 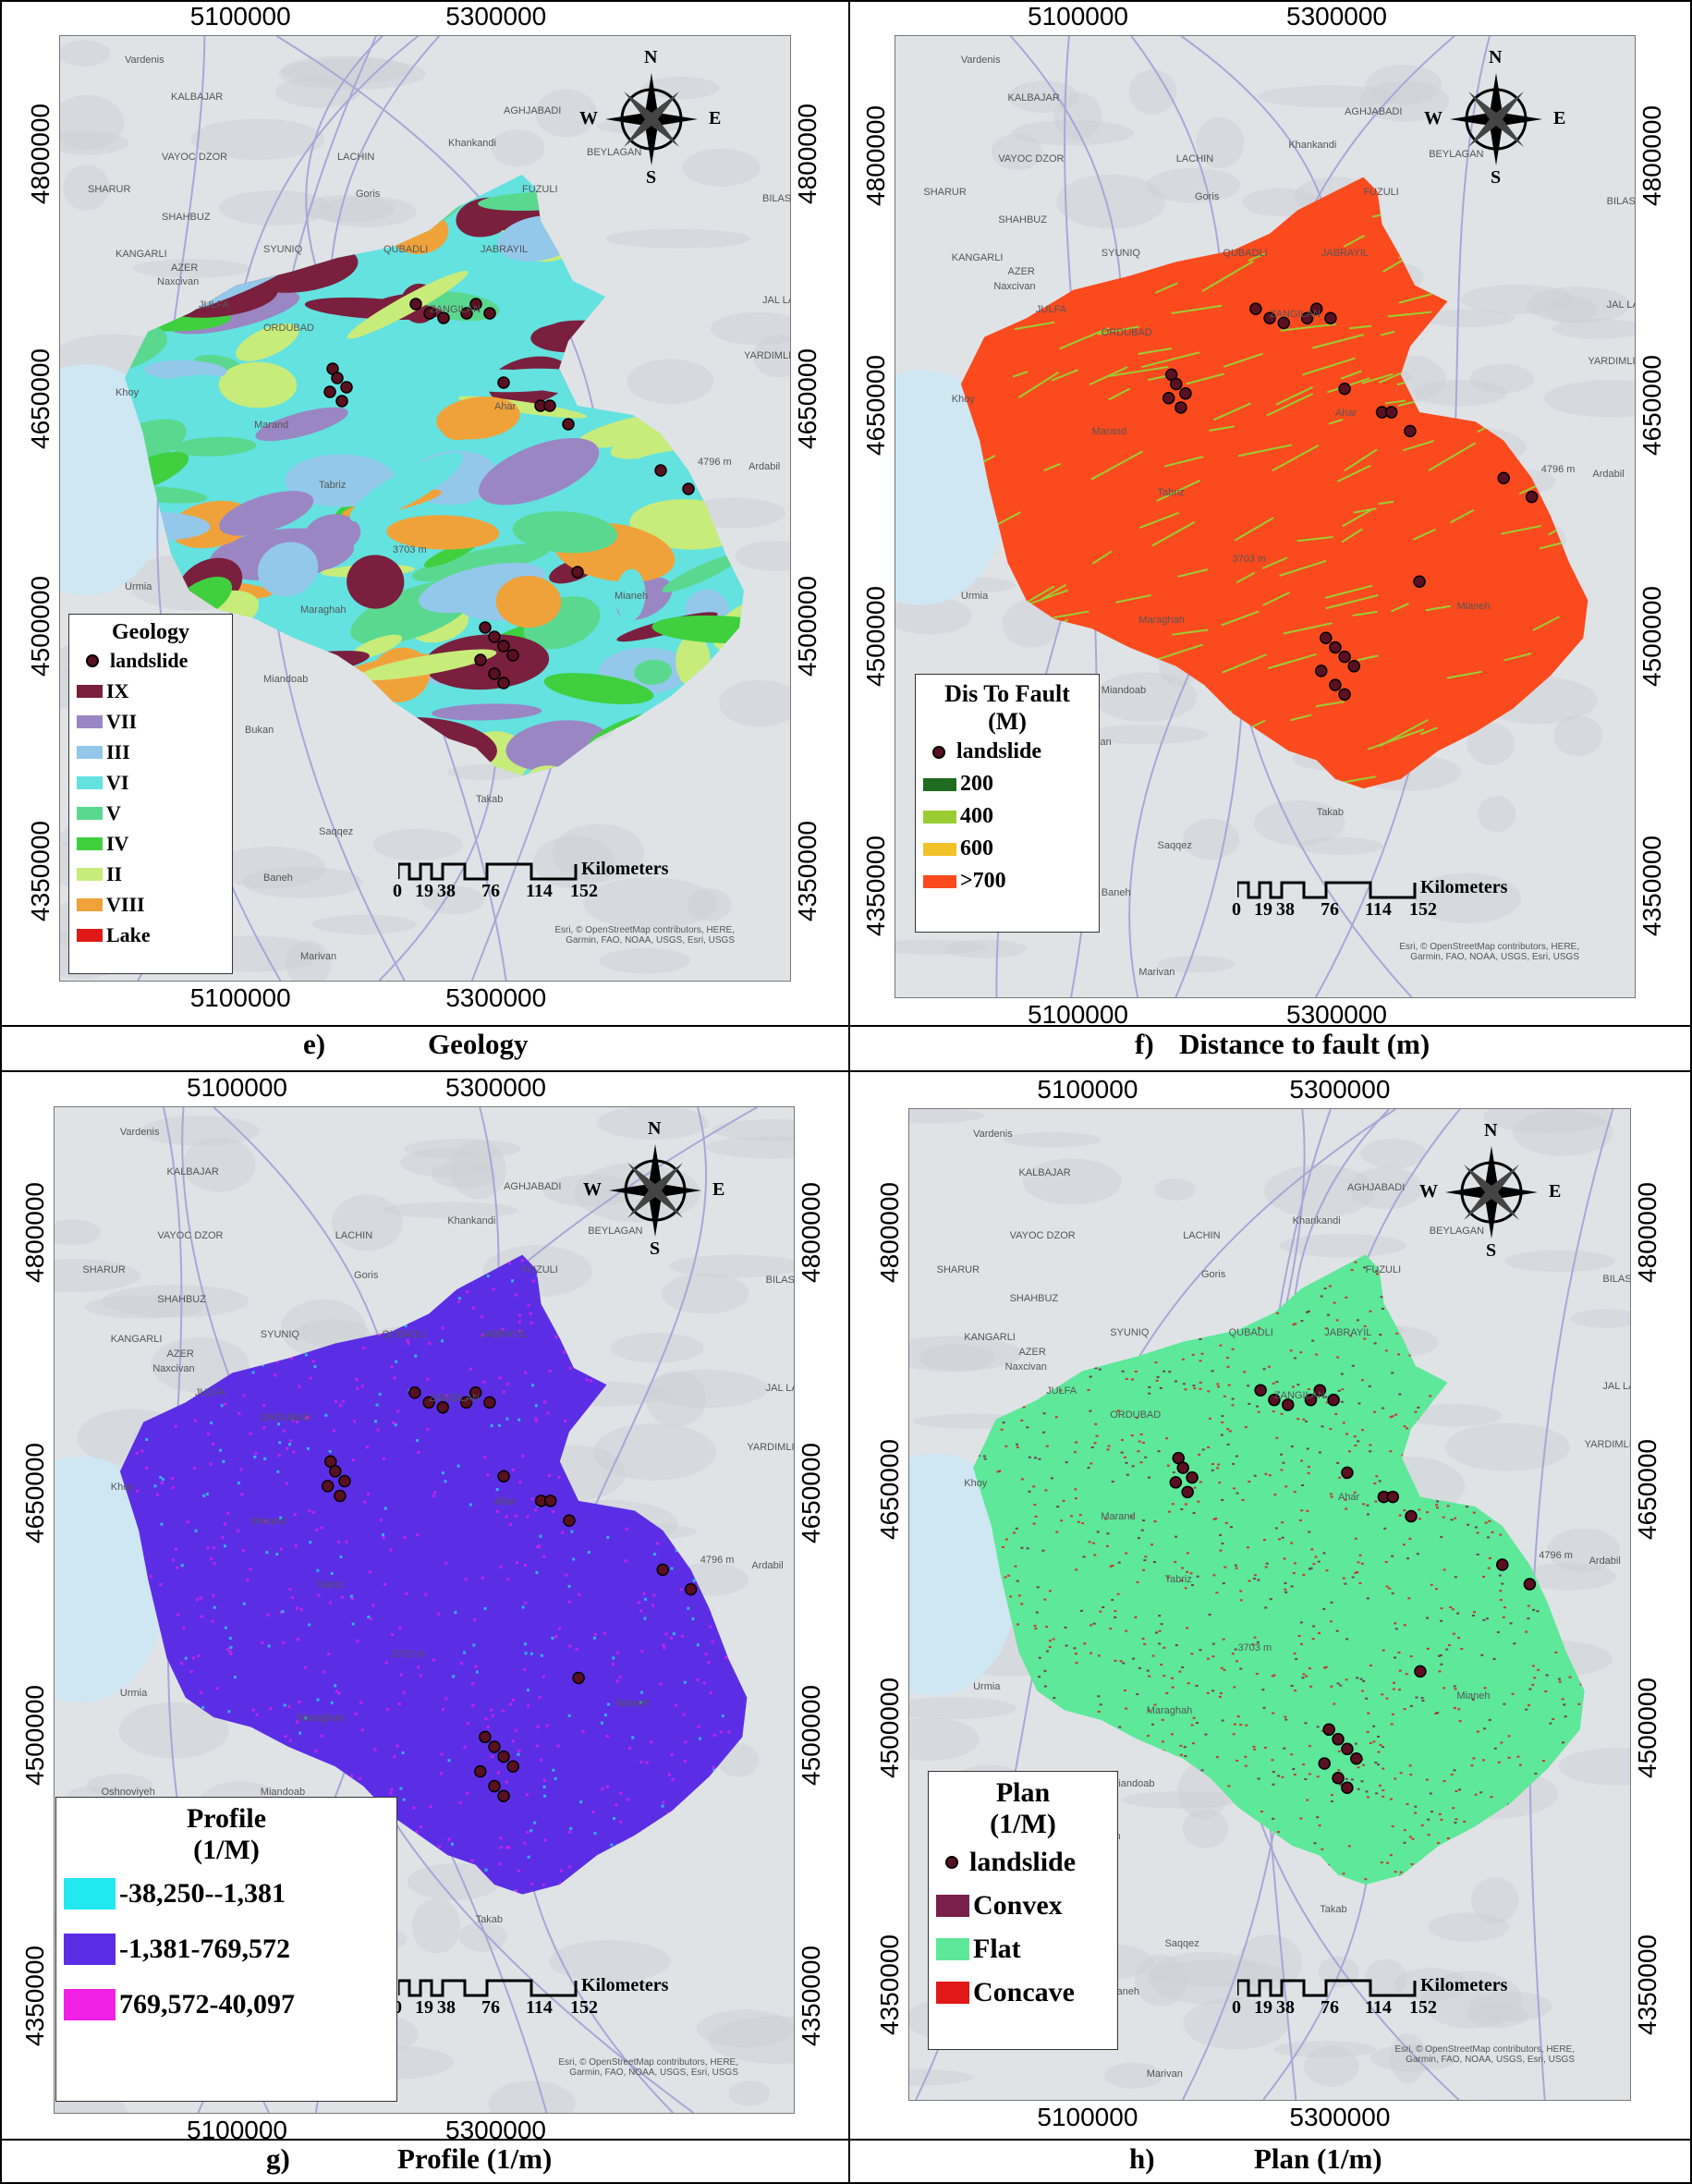 What do you see at coordinates (1474, 1696) in the screenshot?
I see `place-label: Mianeh` at bounding box center [1474, 1696].